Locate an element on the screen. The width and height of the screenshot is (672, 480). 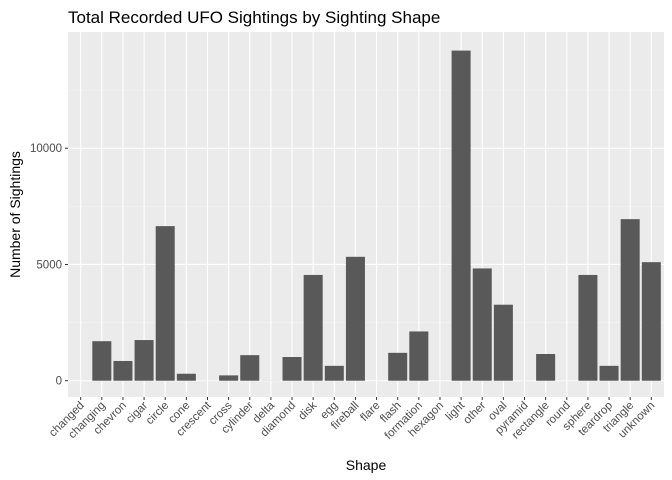
bar-triangle is located at coordinates (630, 300).